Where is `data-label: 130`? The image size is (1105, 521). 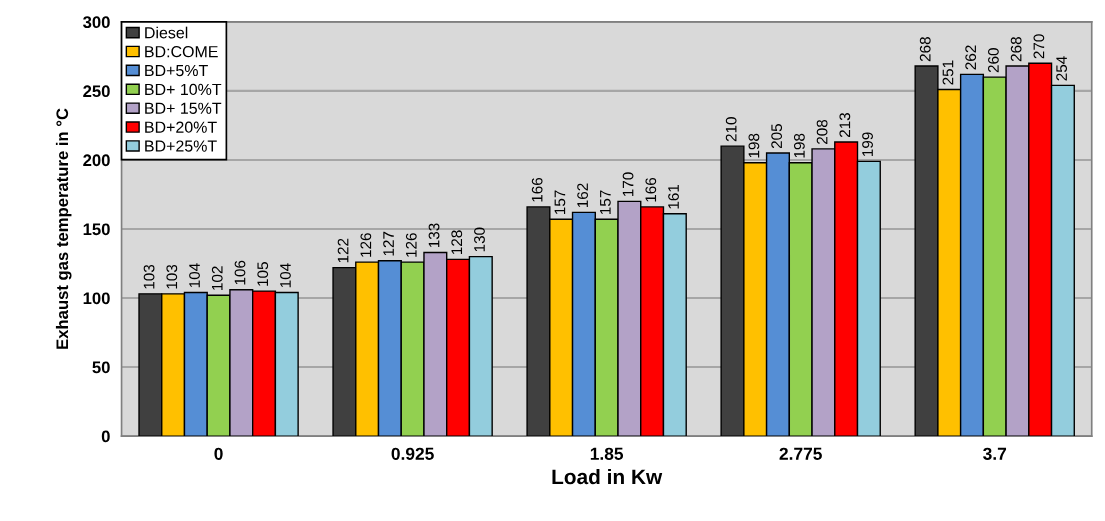 data-label: 130 is located at coordinates (479, 239).